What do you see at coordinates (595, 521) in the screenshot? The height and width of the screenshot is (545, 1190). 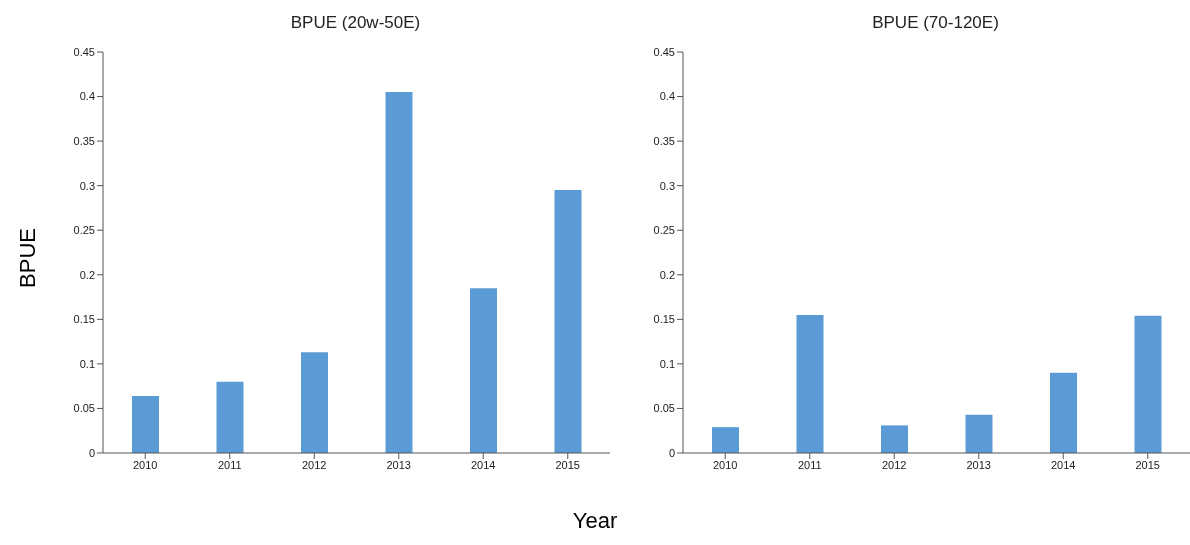 I see `x-axis-title: Year` at bounding box center [595, 521].